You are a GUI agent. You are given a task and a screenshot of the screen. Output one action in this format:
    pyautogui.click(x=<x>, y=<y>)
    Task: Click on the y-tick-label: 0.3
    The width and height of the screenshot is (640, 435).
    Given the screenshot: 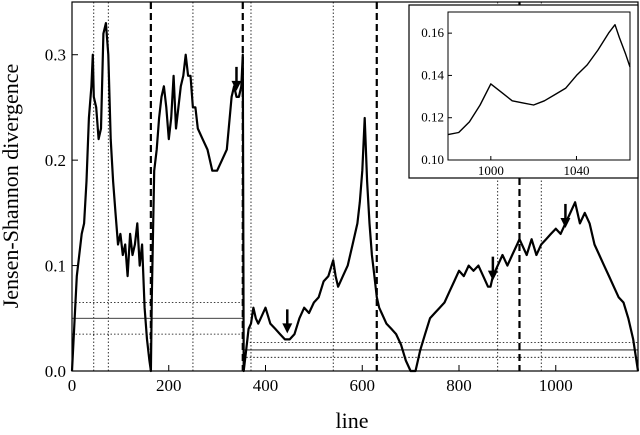 What is the action you would take?
    pyautogui.click(x=55, y=55)
    